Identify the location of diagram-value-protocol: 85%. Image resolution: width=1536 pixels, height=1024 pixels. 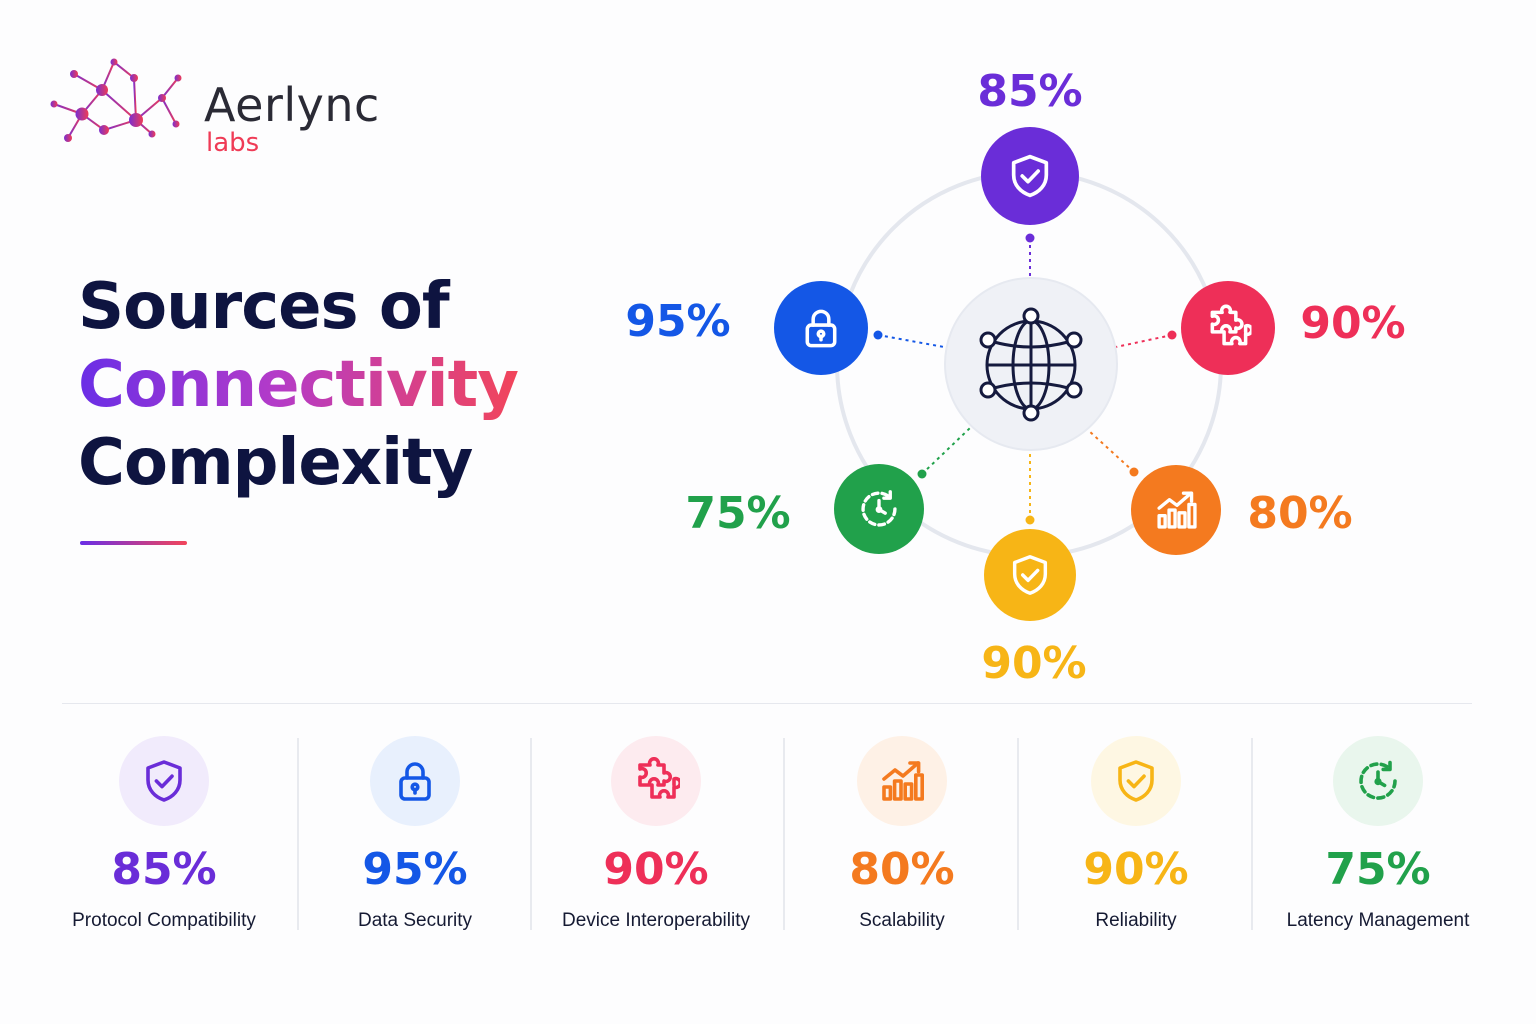
(1029, 91).